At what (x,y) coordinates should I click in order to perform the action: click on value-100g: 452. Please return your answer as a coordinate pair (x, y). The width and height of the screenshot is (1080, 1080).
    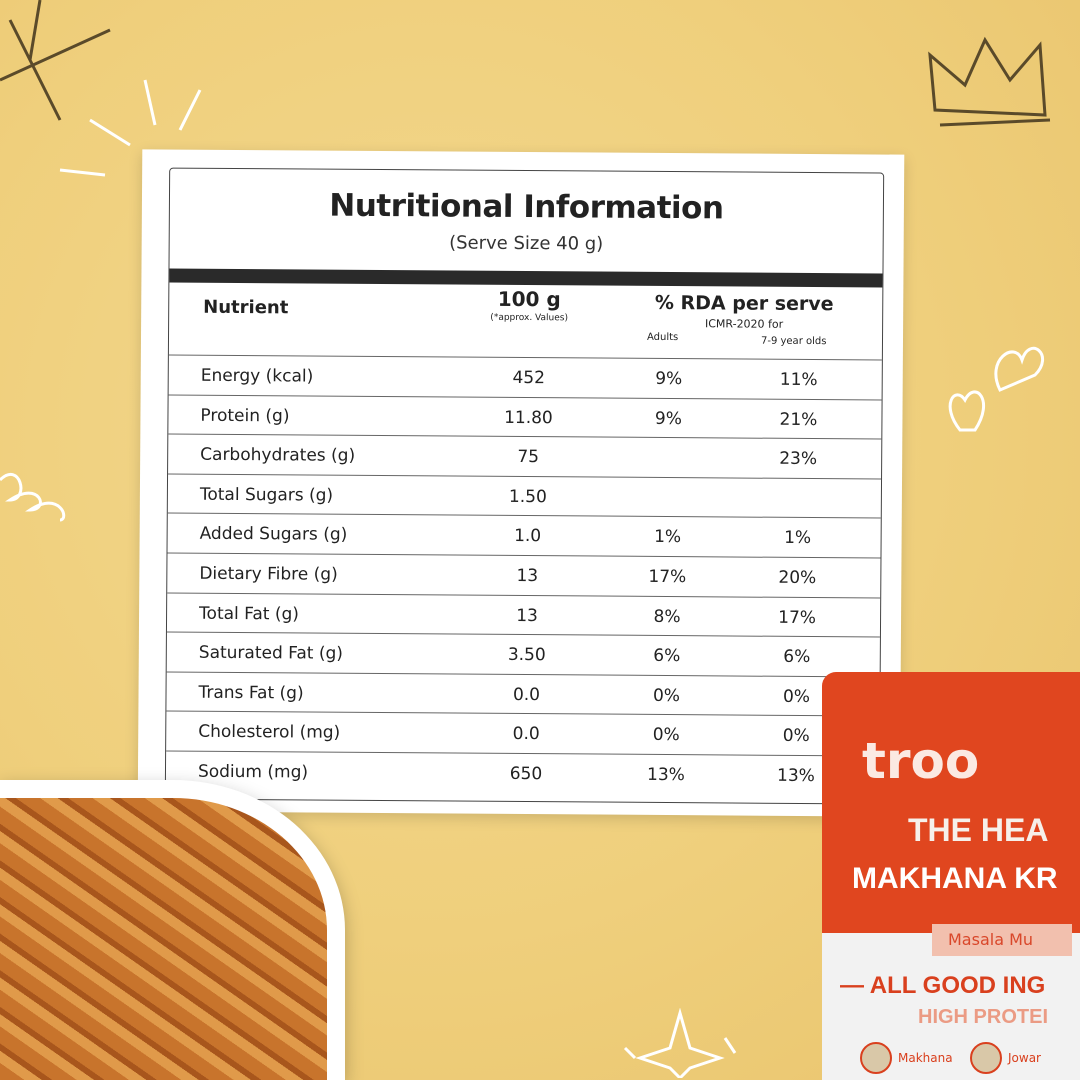
    Looking at the image, I should click on (529, 378).